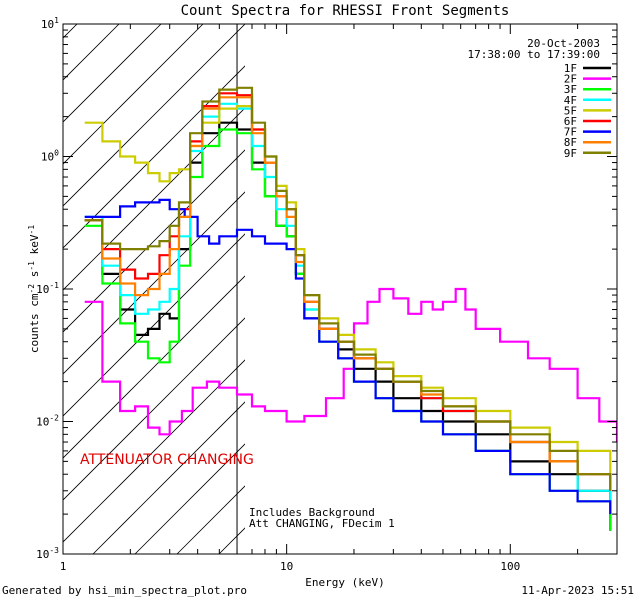  Describe the element at coordinates (570, 153) in the screenshot. I see `legend-label-9F: 9F` at that location.